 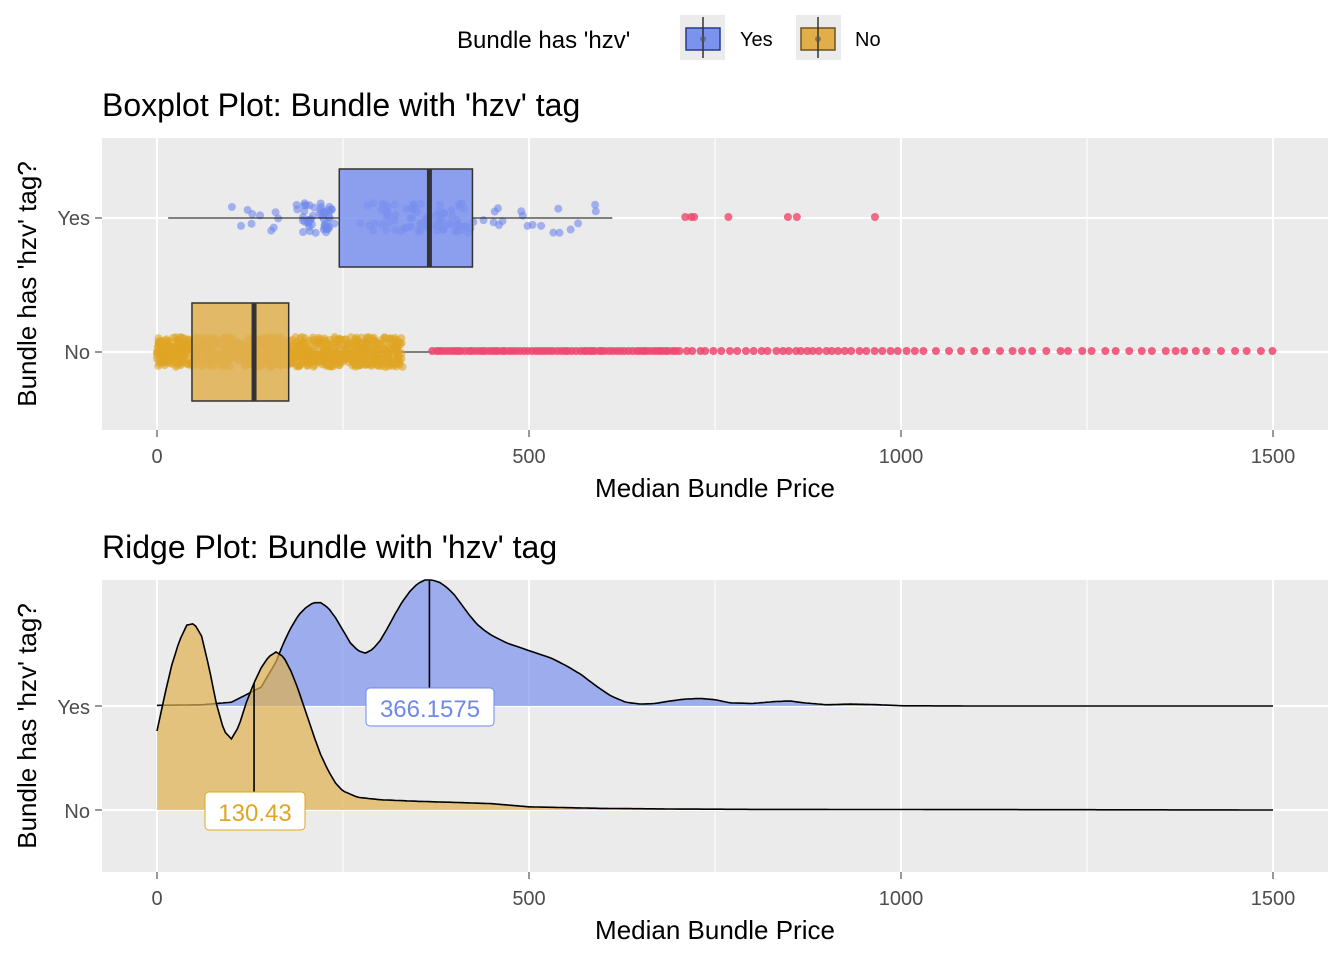 What do you see at coordinates (723, 891) in the screenshot?
I see `ridge-x-ticks: 0 500 1000 1500` at bounding box center [723, 891].